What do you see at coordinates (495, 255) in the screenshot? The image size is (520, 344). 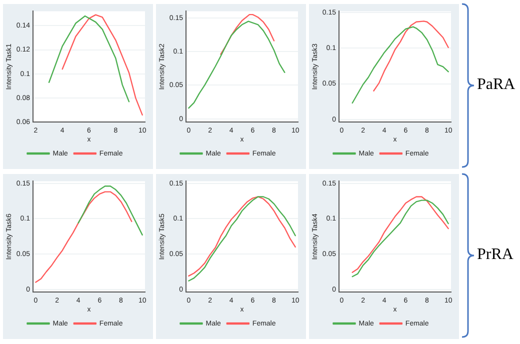 I see `text: PrRA` at bounding box center [495, 255].